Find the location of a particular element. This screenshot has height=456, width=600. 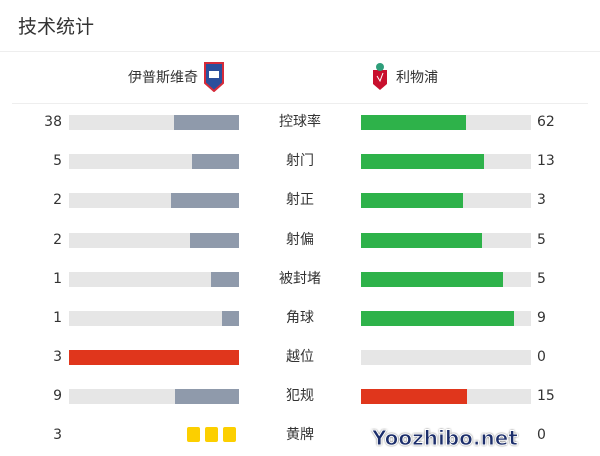

away-value: 3 is located at coordinates (541, 200).